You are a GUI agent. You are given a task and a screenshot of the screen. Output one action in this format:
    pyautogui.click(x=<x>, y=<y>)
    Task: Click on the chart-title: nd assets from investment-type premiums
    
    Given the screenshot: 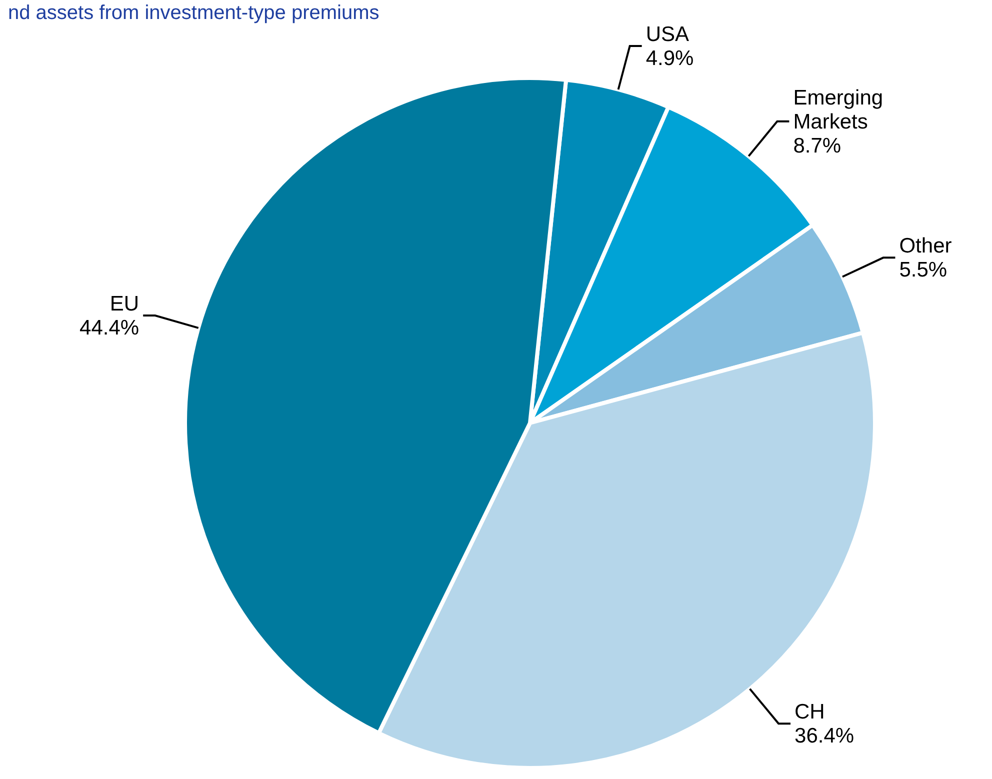 What is the action you would take?
    pyautogui.click(x=194, y=13)
    